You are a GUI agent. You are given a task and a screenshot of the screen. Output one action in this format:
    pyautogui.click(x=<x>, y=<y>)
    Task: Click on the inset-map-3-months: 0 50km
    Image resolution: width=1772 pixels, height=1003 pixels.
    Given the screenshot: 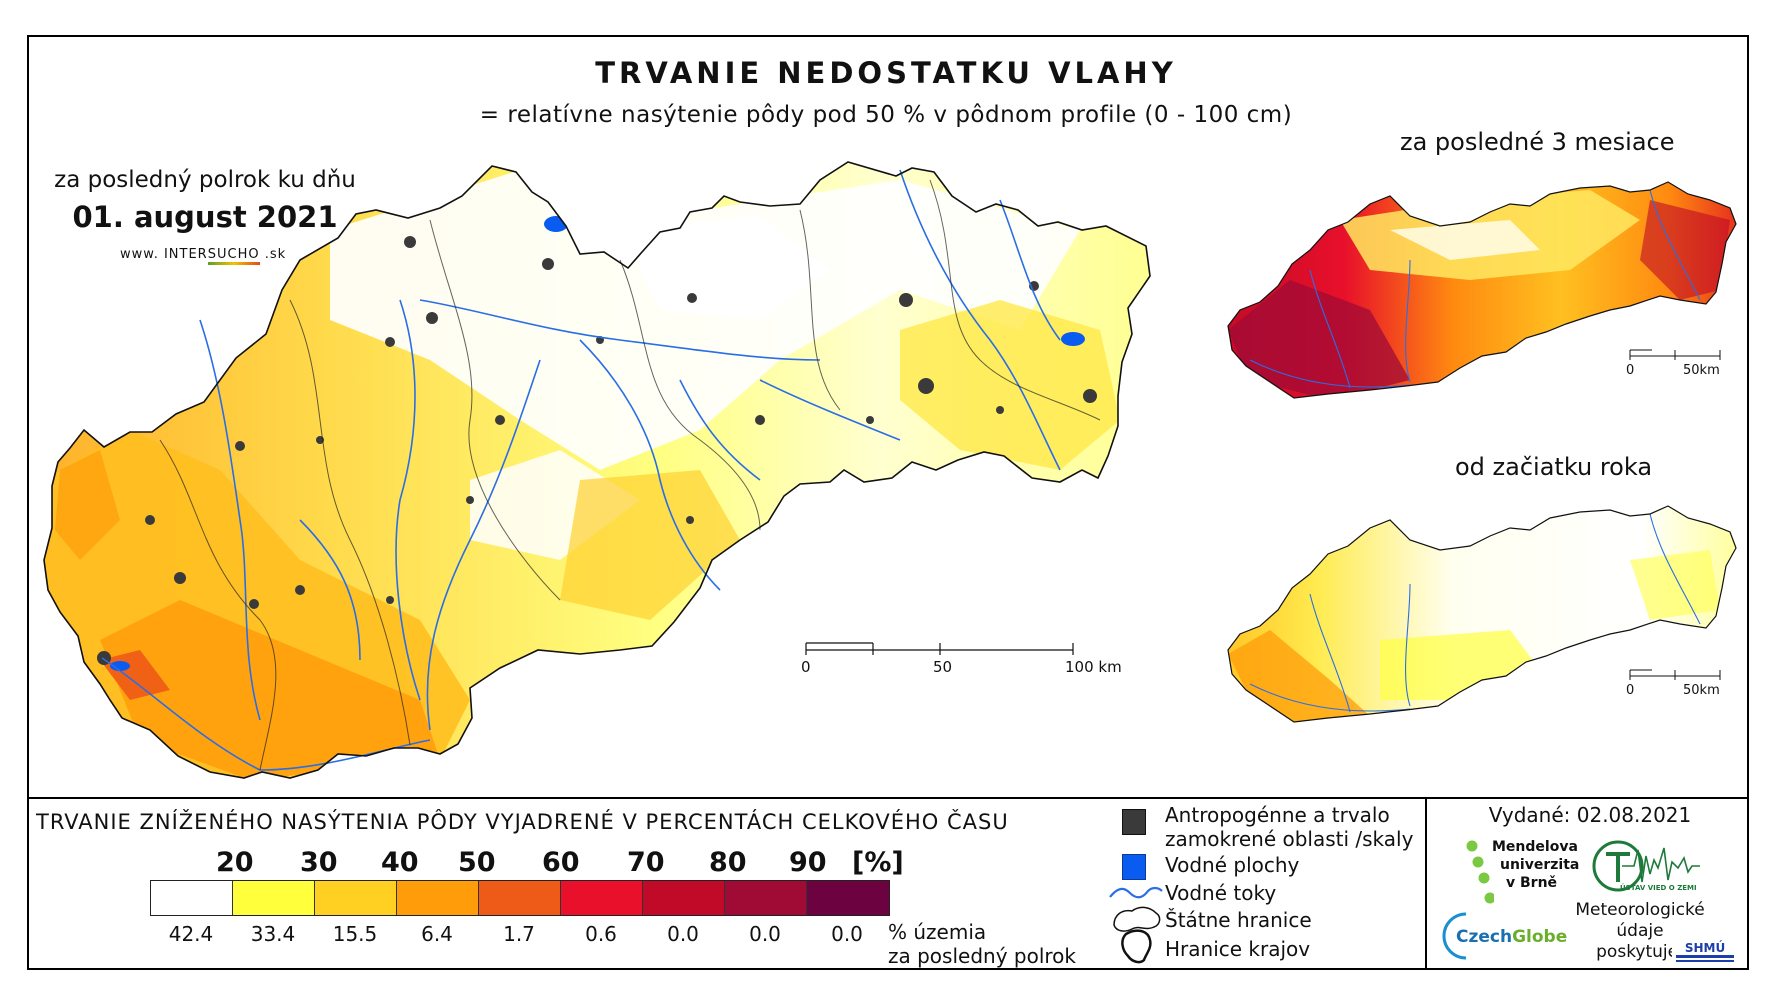 What is the action you would take?
    pyautogui.click(x=1482, y=290)
    